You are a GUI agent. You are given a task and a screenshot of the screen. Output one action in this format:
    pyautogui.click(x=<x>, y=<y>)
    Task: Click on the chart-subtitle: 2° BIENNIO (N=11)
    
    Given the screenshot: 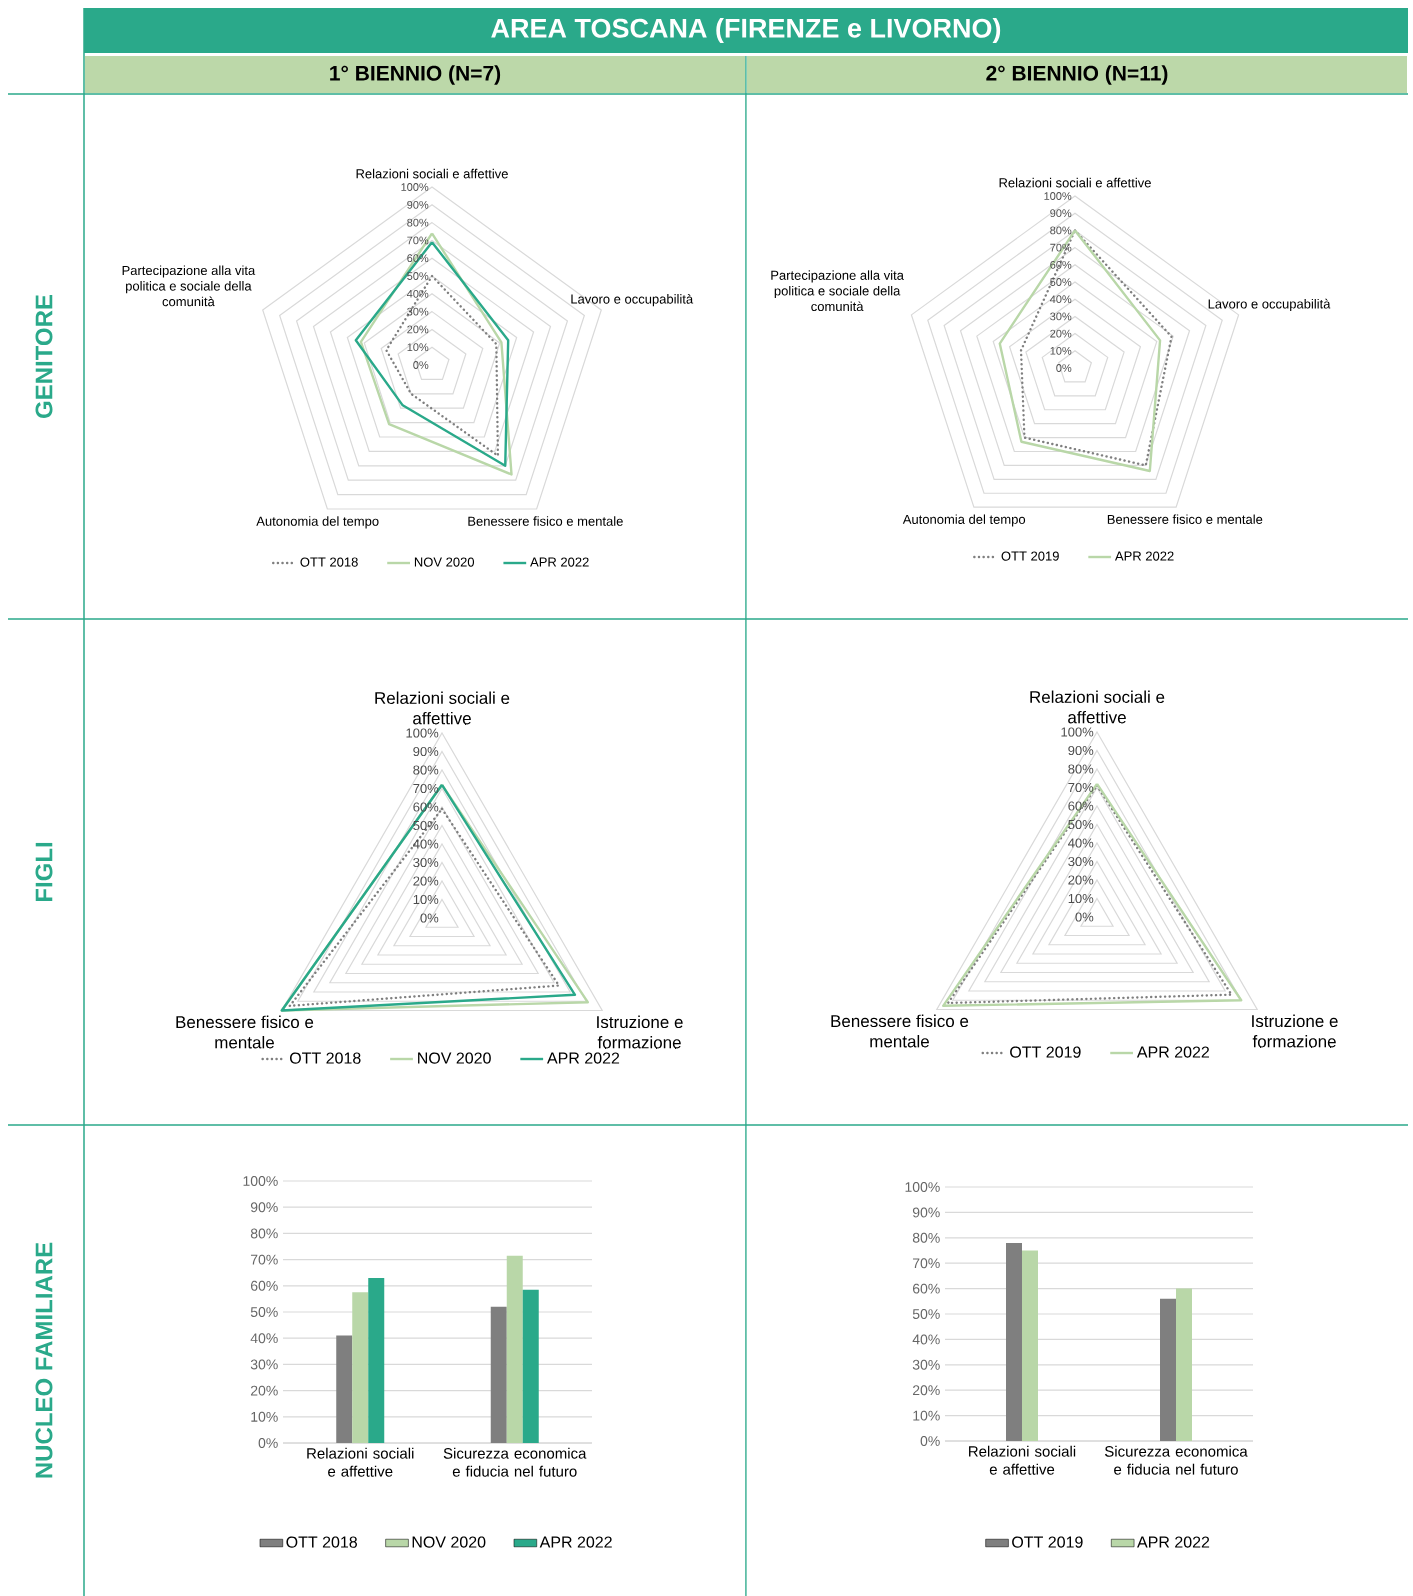 What is the action you would take?
    pyautogui.click(x=1077, y=75)
    